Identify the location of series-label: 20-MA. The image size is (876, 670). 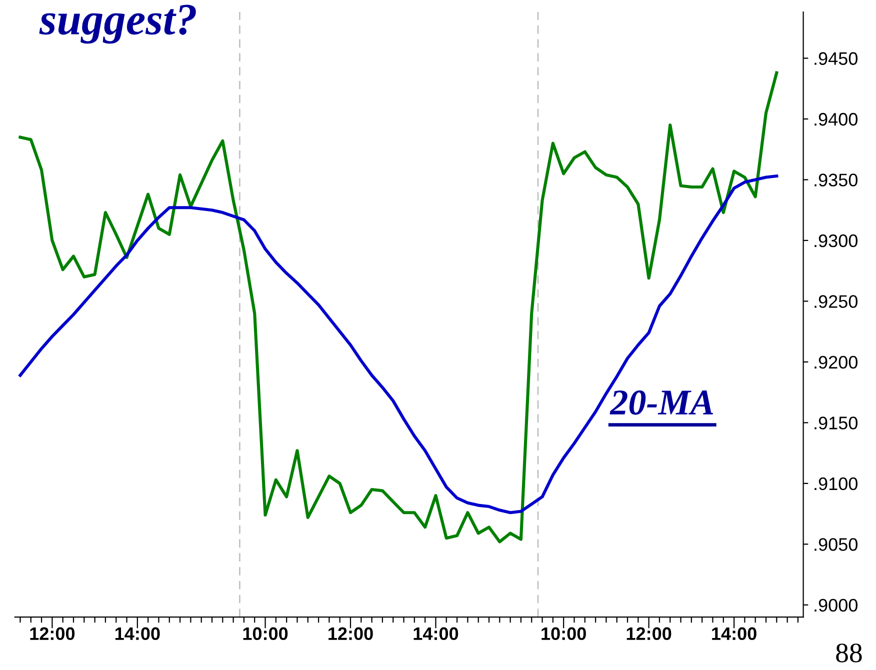
(661, 402).